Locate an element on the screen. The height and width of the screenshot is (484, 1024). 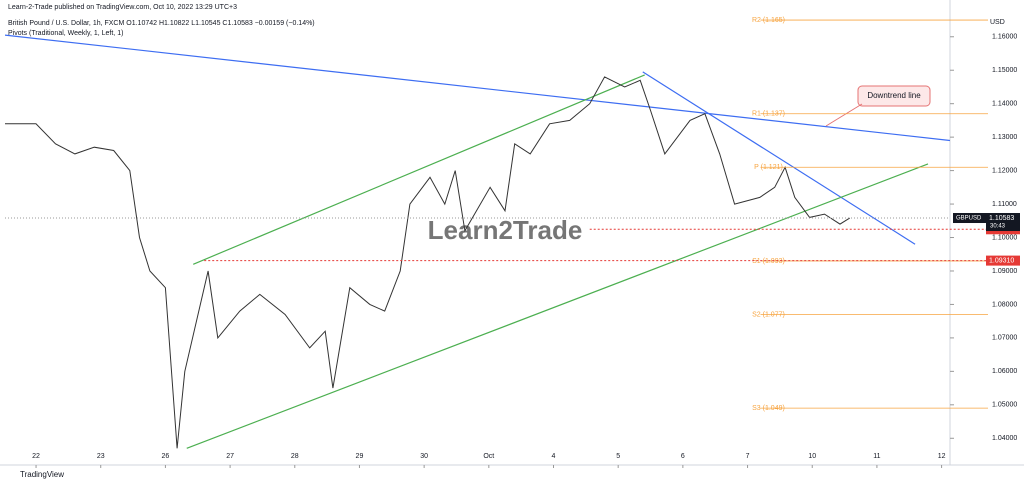
y-tick-label: 1.12000 is located at coordinates (1004, 170).